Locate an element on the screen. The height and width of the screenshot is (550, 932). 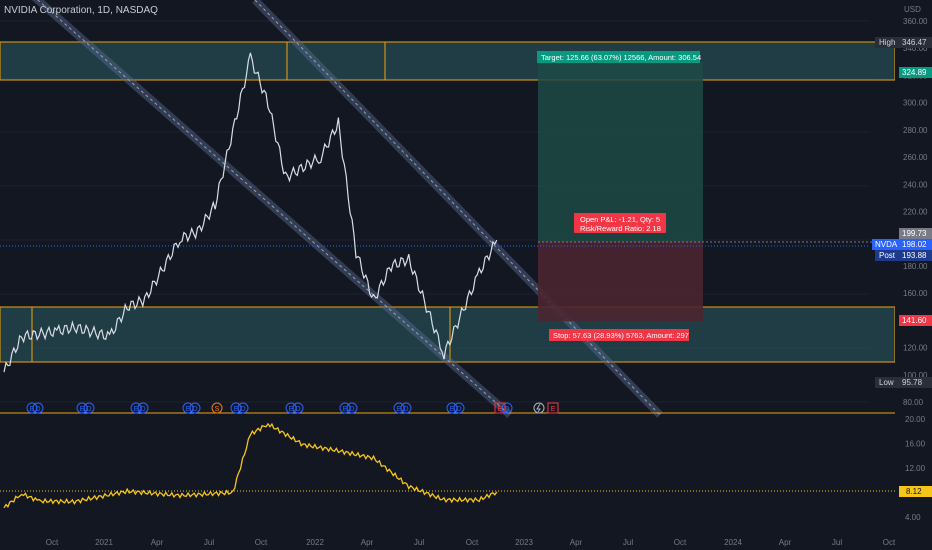
last-price-badge: NVDA 198.02 is located at coordinates (902, 244).